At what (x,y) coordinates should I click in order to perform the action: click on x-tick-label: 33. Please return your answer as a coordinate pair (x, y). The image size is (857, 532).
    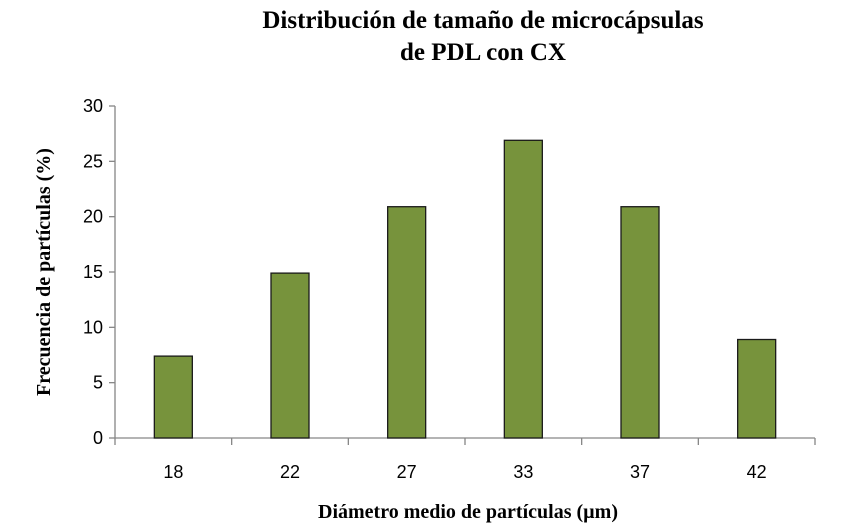
    Looking at the image, I should click on (523, 472).